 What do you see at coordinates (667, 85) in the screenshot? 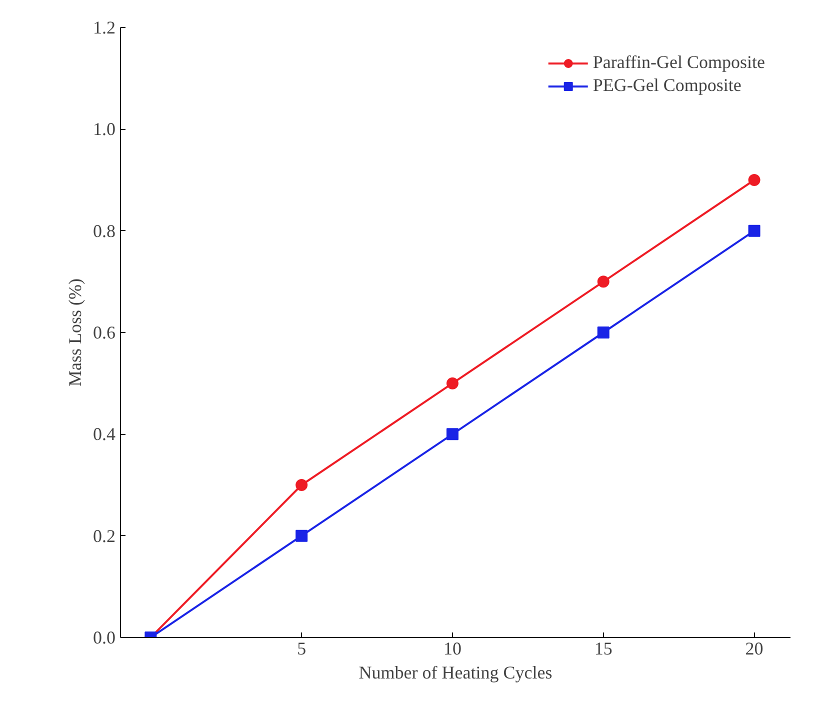
I see `legend-label: PEG-Gel Composite` at bounding box center [667, 85].